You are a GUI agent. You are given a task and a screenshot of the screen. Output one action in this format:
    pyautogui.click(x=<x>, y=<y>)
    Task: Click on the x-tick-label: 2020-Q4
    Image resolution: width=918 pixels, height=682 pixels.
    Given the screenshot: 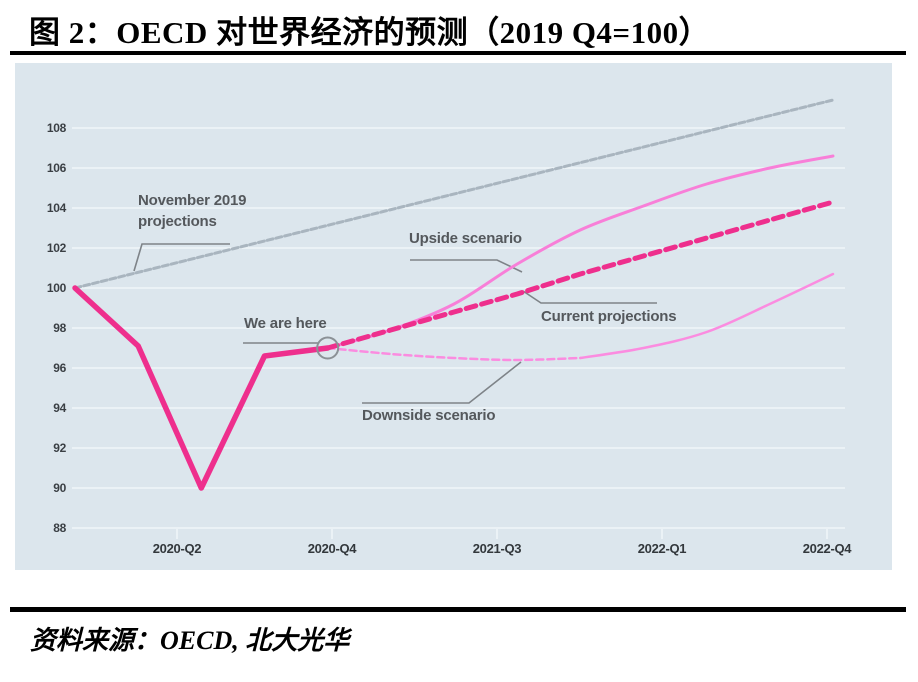 What is the action you would take?
    pyautogui.click(x=332, y=548)
    